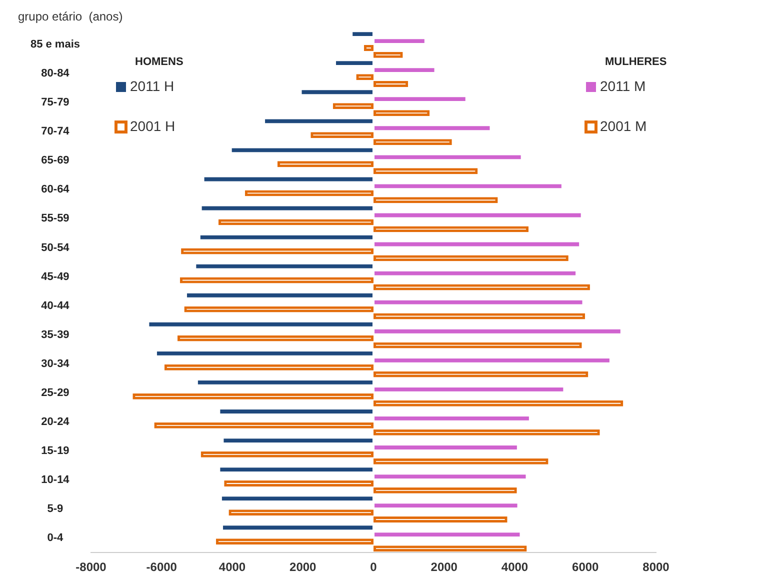 The image size is (773, 584). I want to click on y-tick-label: 45-49, so click(55, 276).